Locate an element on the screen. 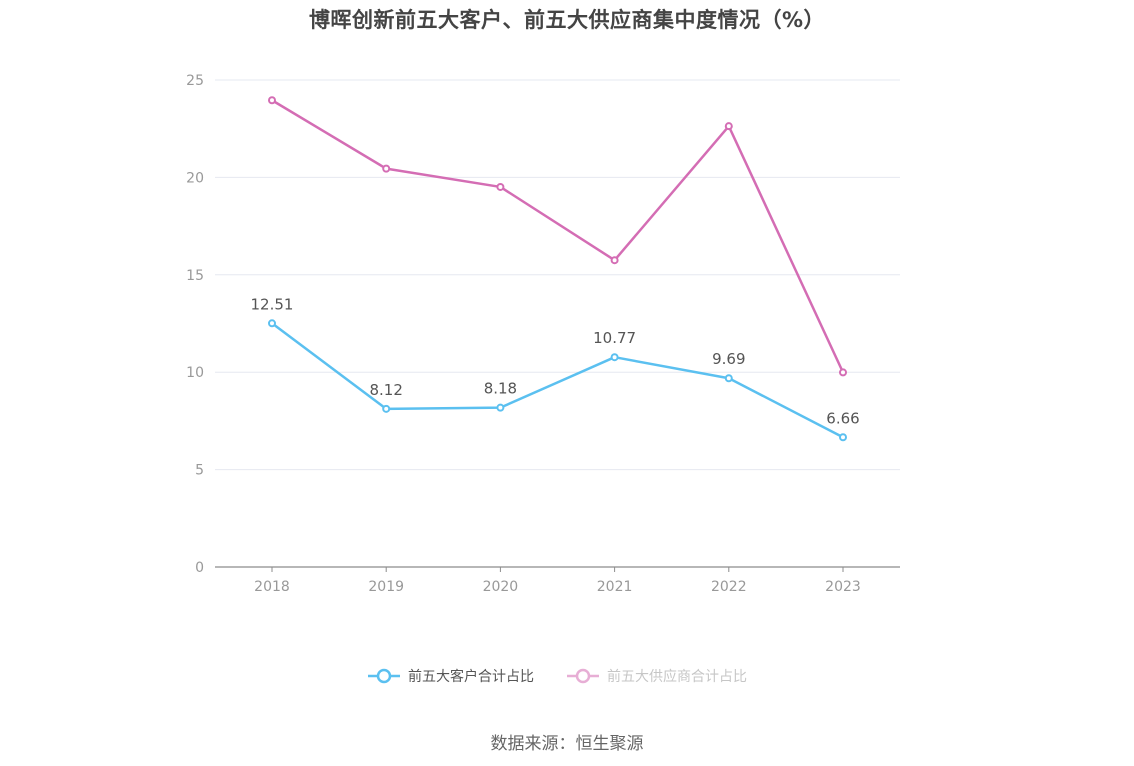 This screenshot has width=1134, height=766. legend-item-0: 前五大客户合计占比 is located at coordinates (451, 676).